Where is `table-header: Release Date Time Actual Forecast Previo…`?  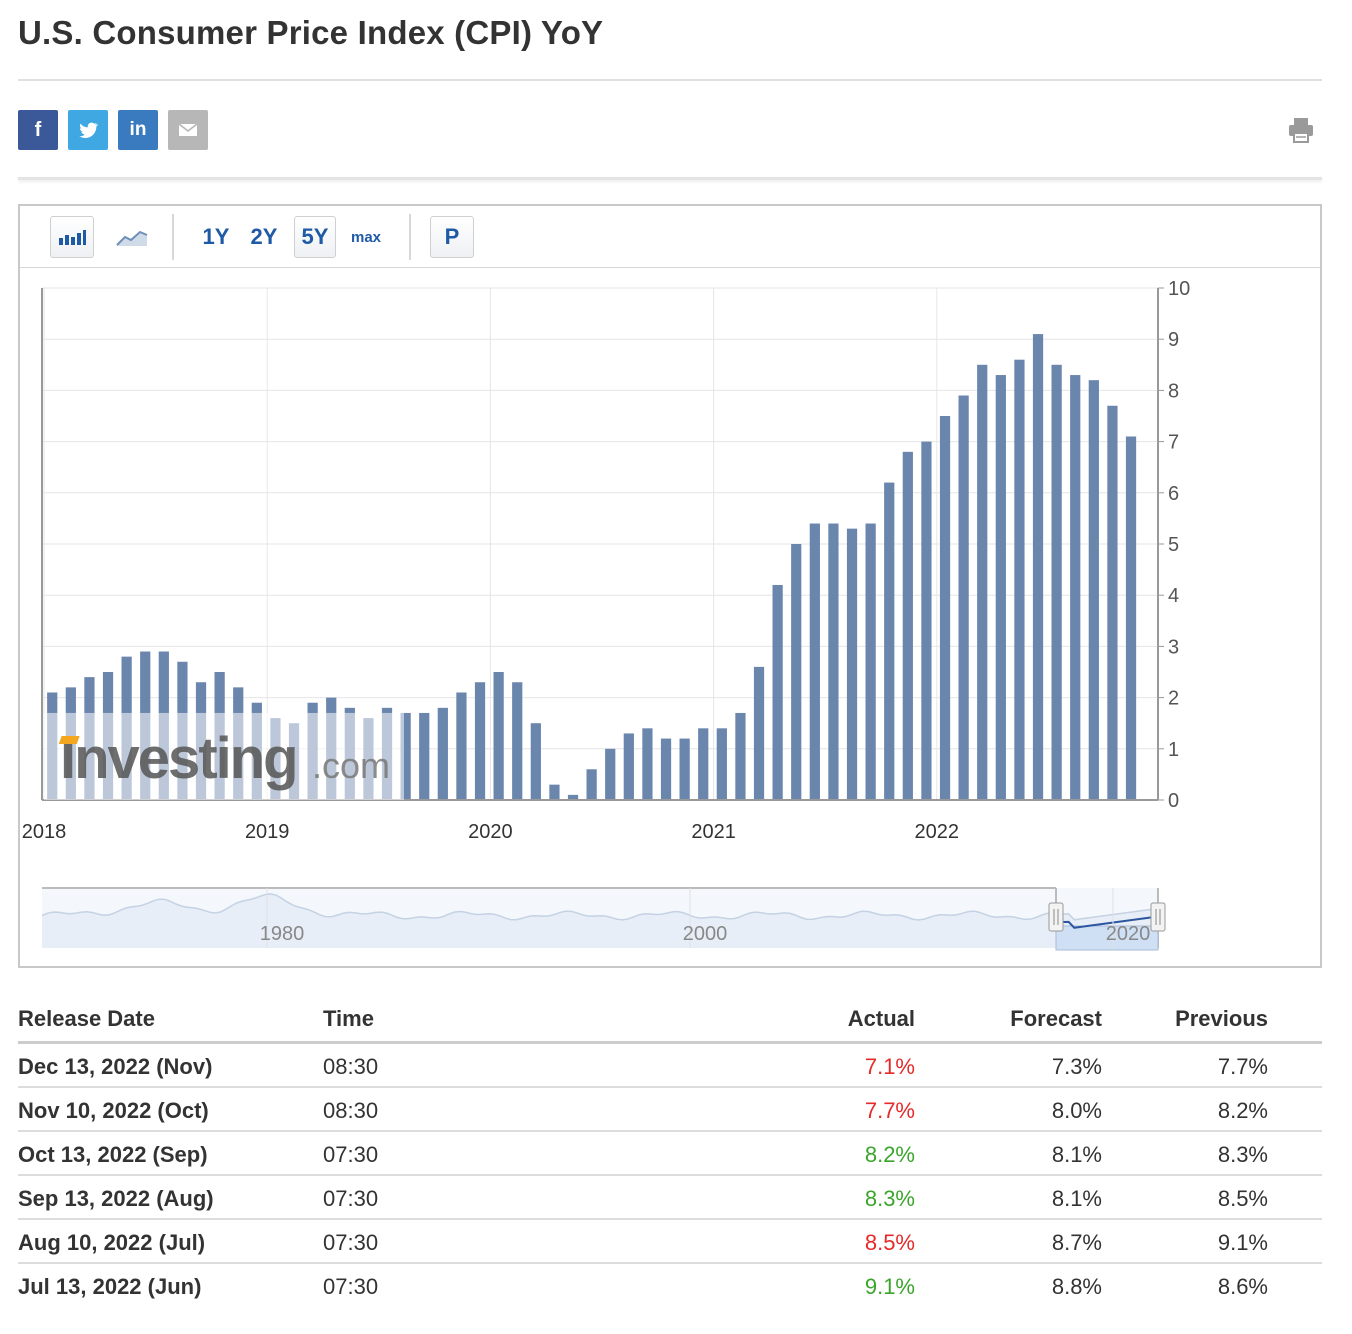
table-header: Release Date Time Actual Forecast Previo… is located at coordinates (670, 1020).